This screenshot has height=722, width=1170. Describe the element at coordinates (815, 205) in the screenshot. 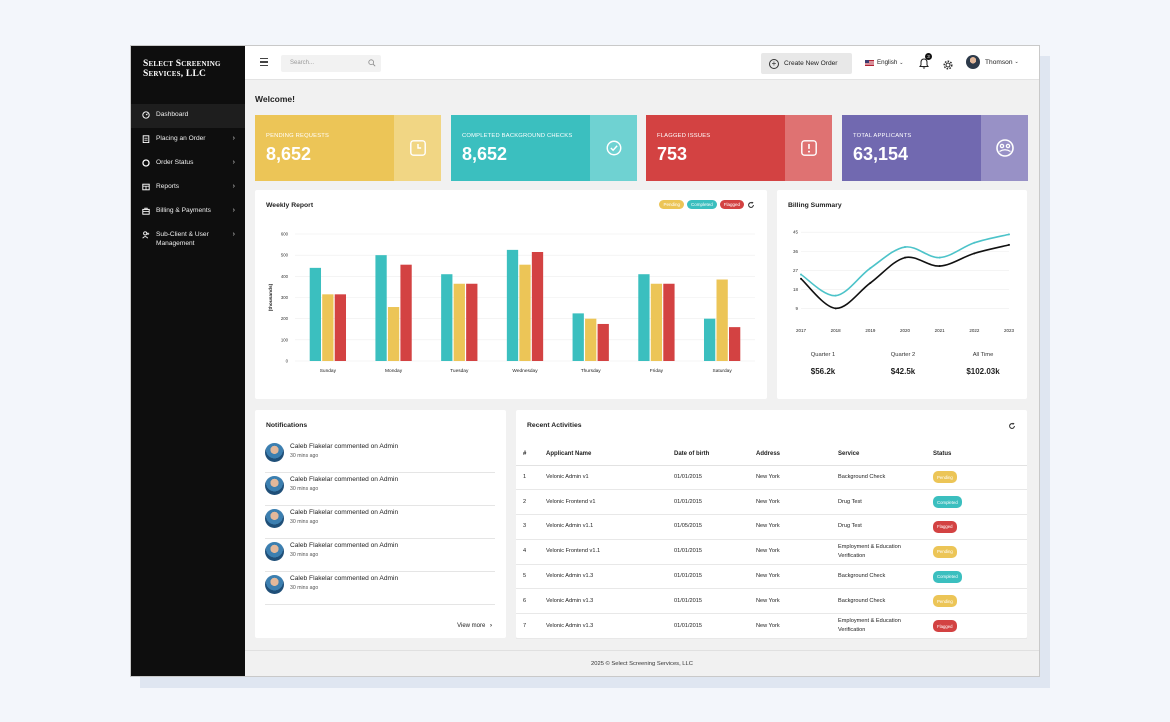

I see `billing-summary-title: Billing Summary` at that location.